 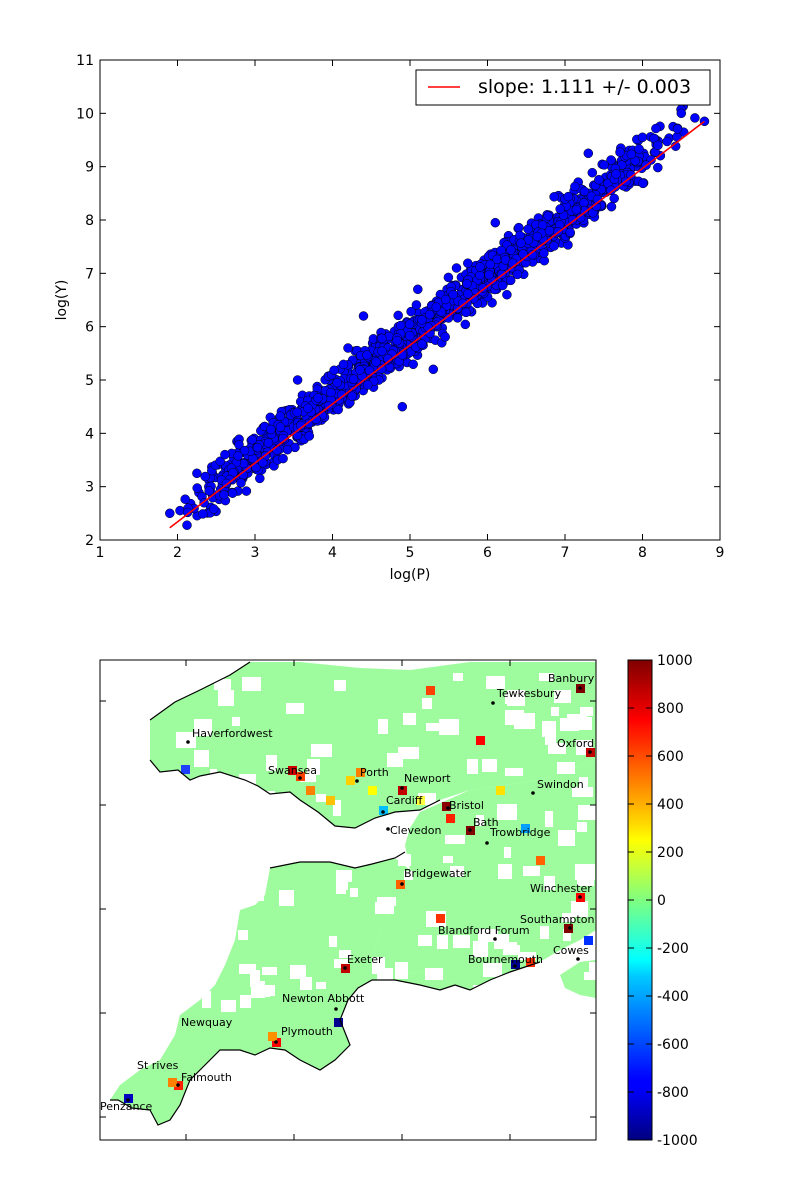 What do you see at coordinates (158, 1065) in the screenshot?
I see `city-label: St rives` at bounding box center [158, 1065].